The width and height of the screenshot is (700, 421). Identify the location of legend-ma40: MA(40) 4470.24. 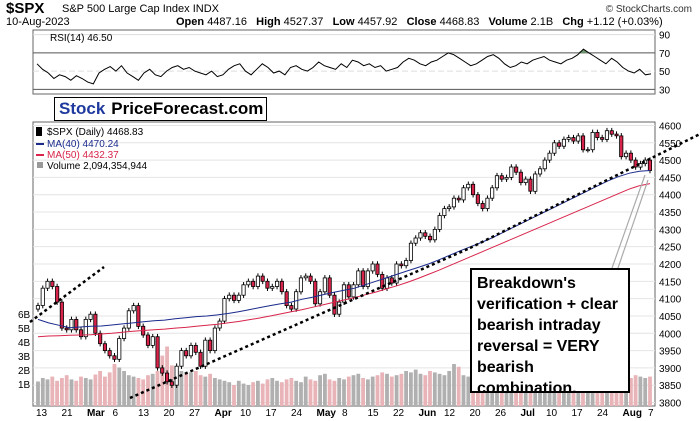
(83, 144).